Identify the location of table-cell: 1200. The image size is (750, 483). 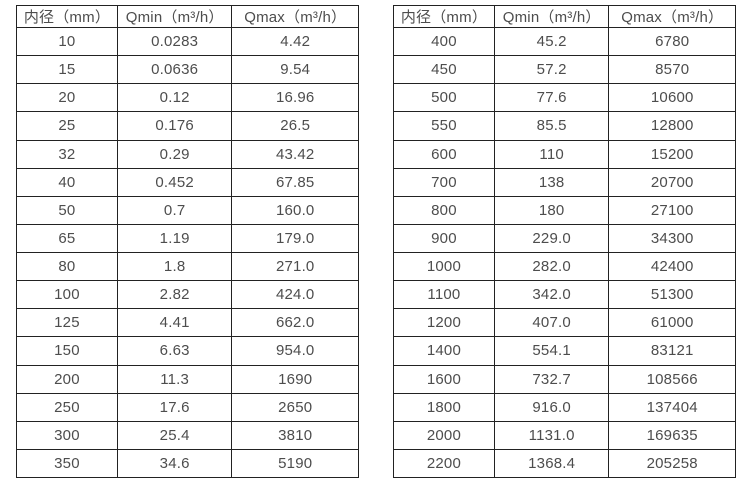
(444, 323).